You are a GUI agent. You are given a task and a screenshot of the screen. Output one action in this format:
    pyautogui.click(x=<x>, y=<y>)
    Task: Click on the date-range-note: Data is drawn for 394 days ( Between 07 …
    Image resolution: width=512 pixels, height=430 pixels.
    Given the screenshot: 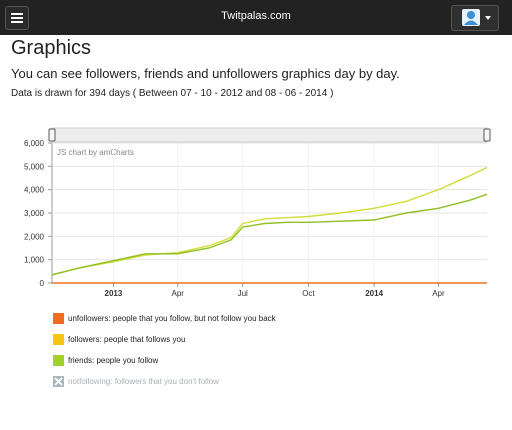 What is the action you would take?
    pyautogui.click(x=172, y=93)
    